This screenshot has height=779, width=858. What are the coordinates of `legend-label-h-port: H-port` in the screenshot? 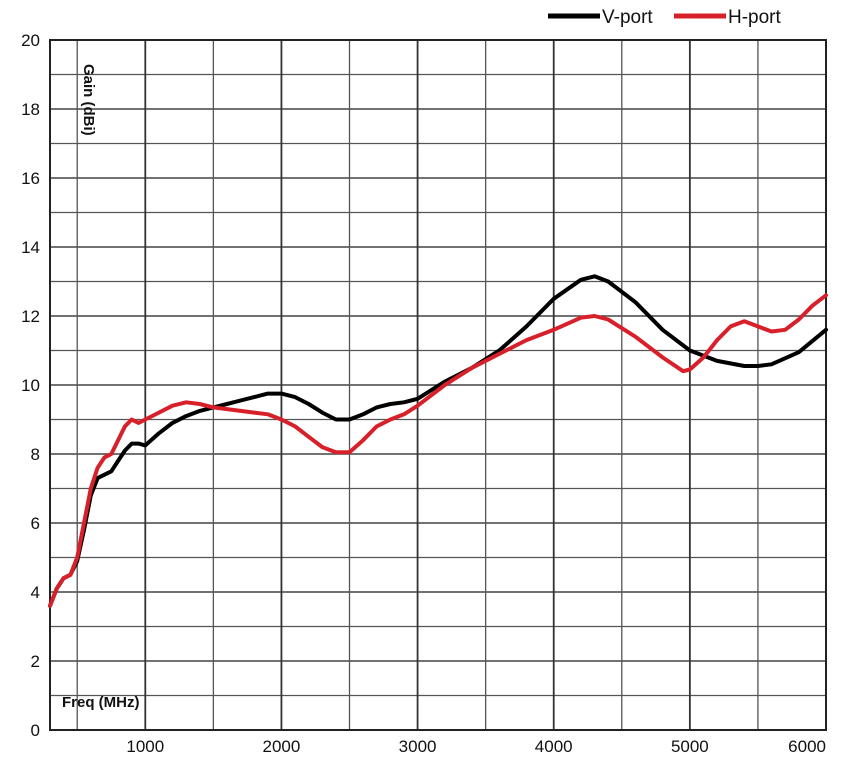 It's located at (755, 17).